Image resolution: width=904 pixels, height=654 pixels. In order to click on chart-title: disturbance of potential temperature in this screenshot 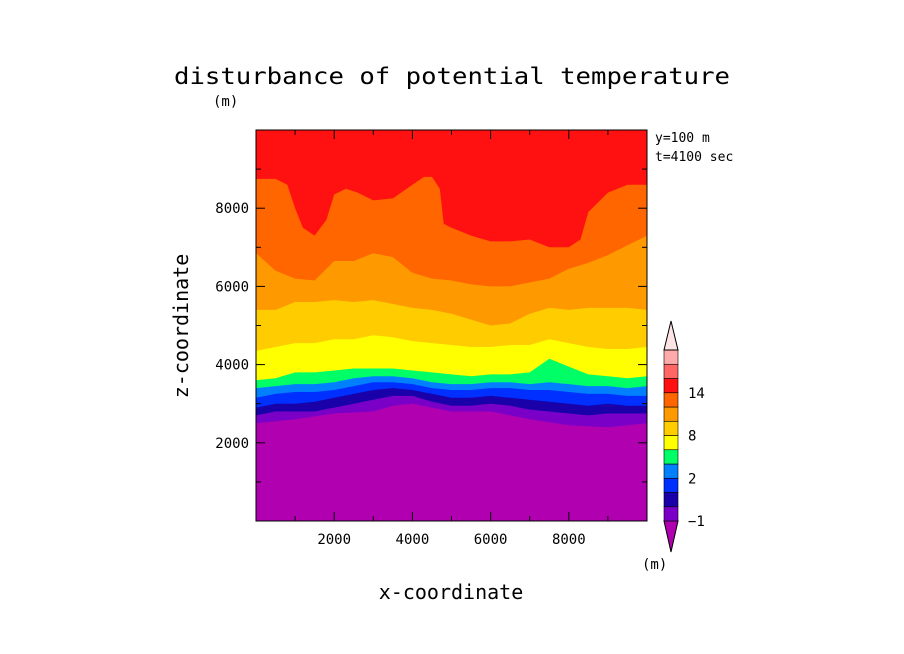, I will do `click(452, 77)`.